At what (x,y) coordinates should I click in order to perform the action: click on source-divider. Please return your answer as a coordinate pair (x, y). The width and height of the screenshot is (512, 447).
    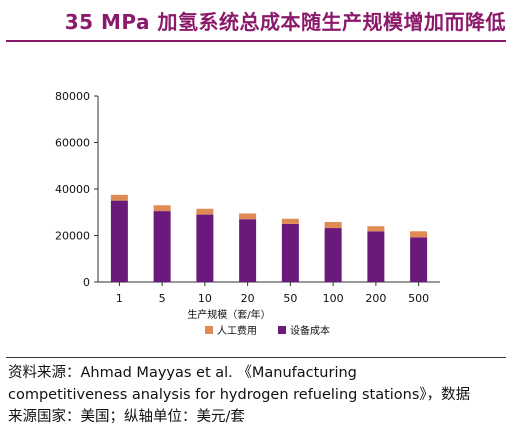
    Looking at the image, I should click on (256, 357).